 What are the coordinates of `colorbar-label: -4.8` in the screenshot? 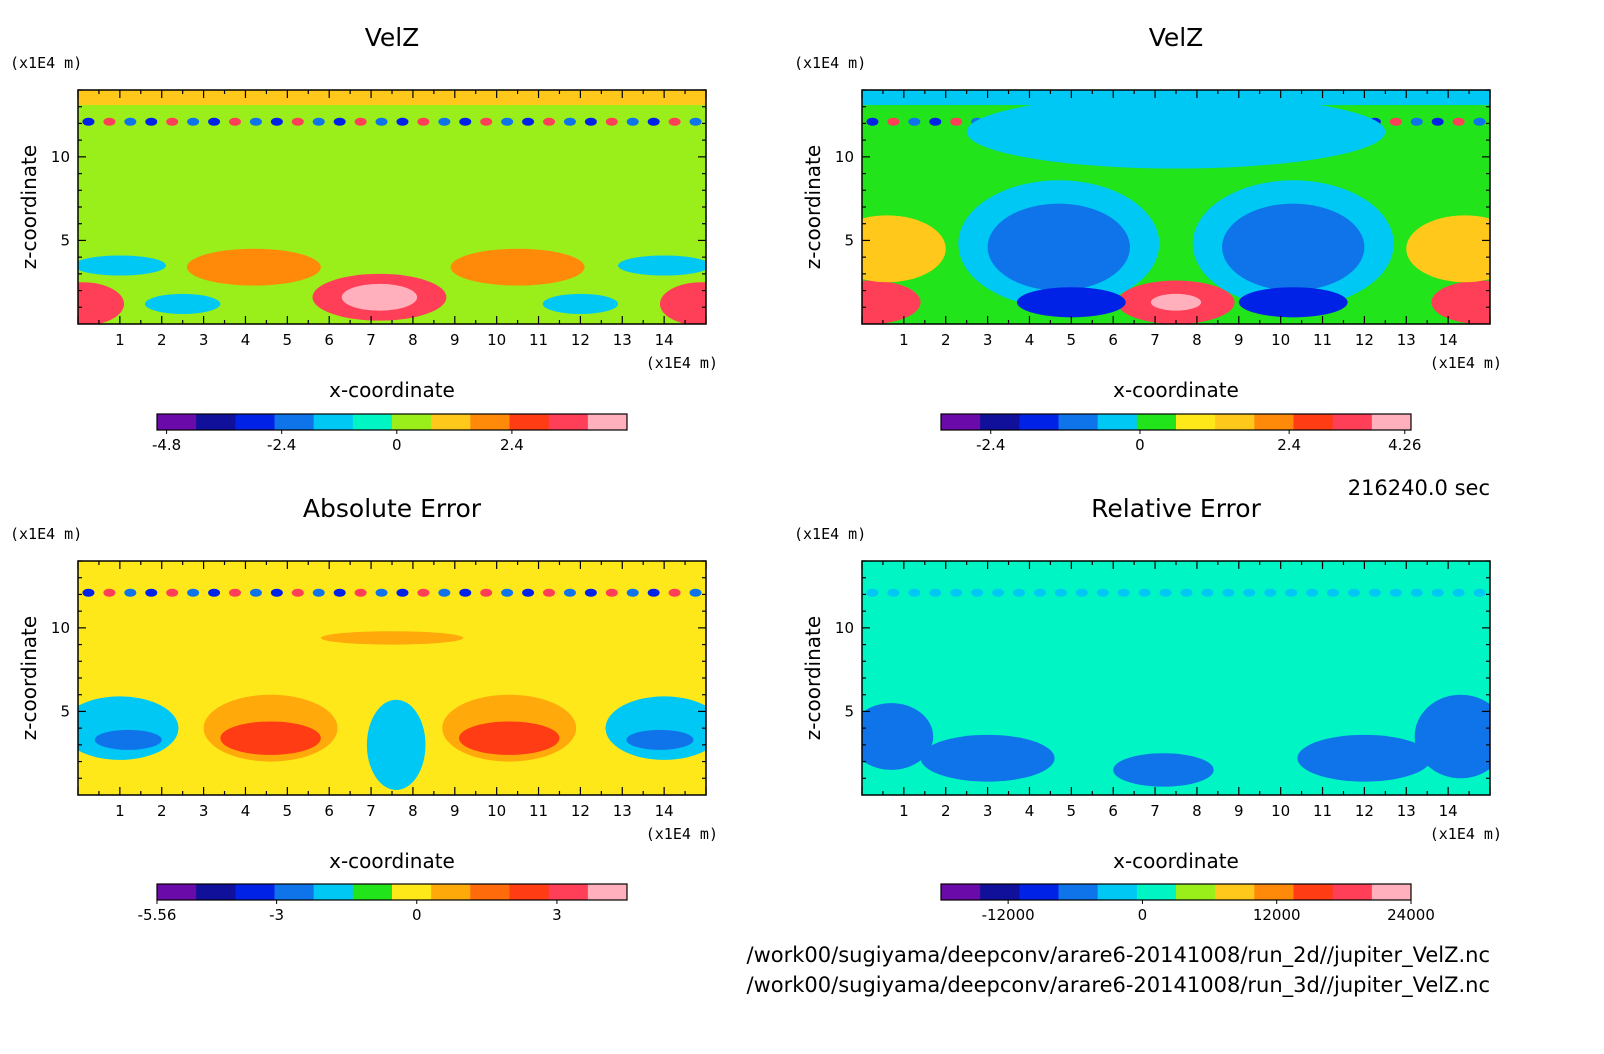 It's located at (166, 445).